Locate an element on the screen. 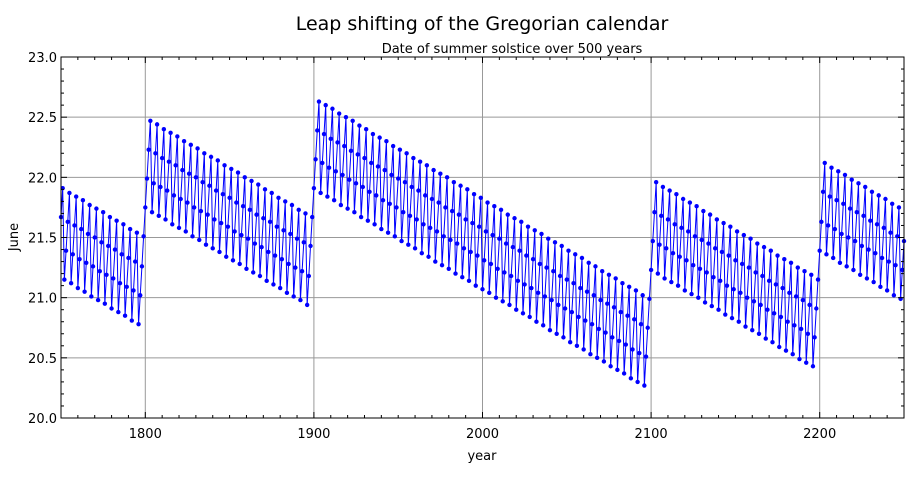  x-tick-label: 2200 is located at coordinates (819, 434).